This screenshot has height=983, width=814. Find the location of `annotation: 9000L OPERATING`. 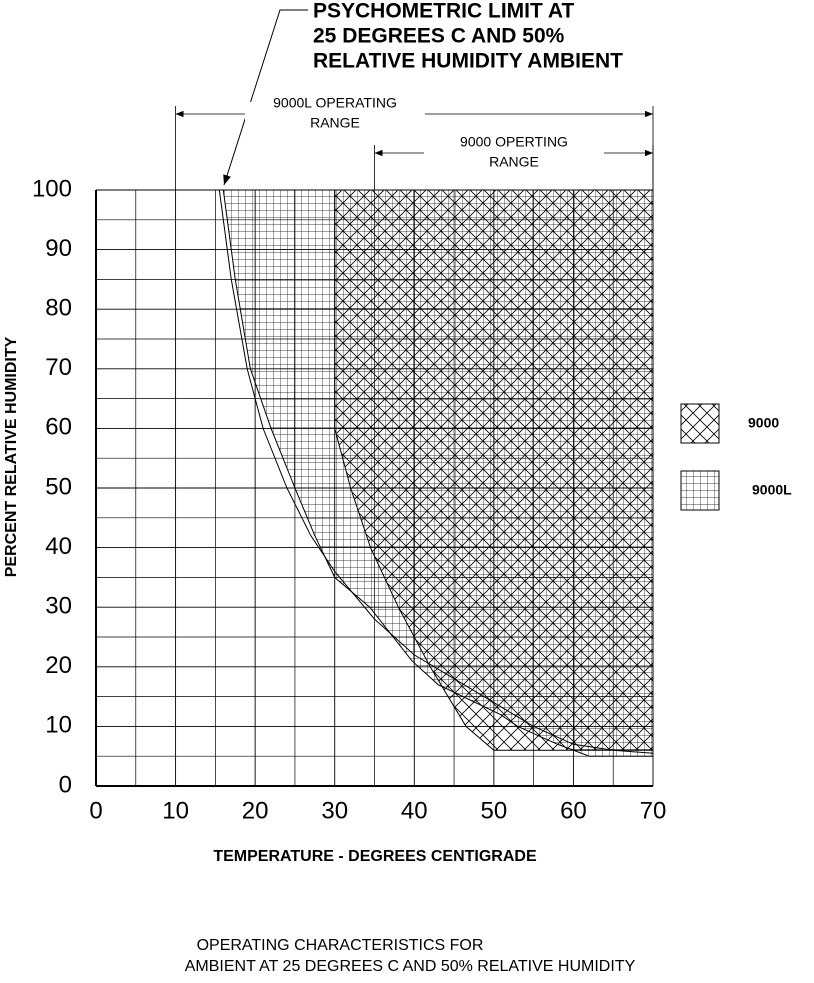

annotation: 9000L OPERATING is located at coordinates (335, 103).